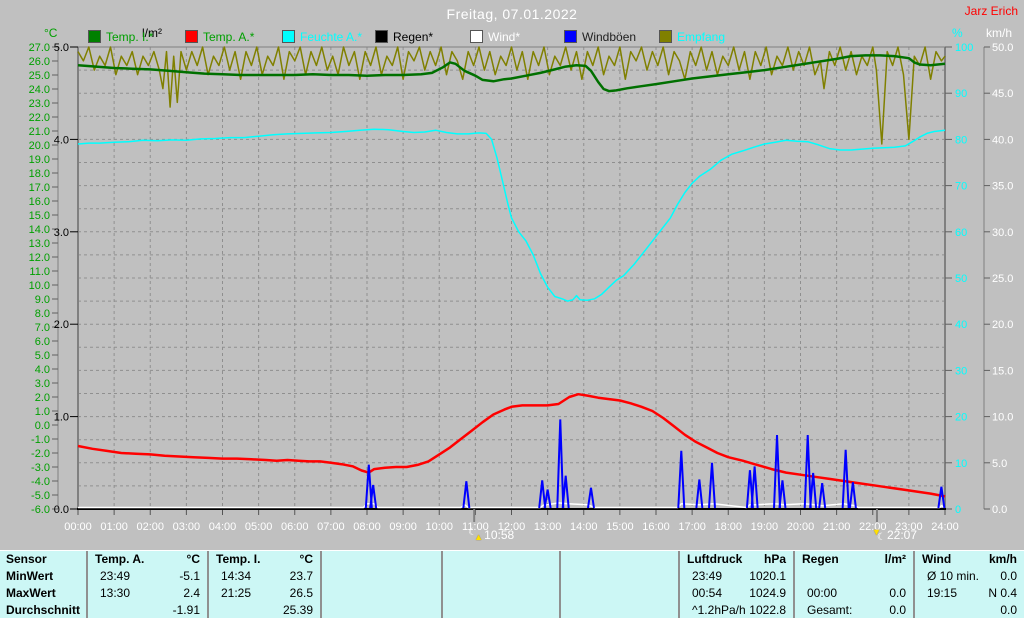 This screenshot has height=618, width=1024. Describe the element at coordinates (39, 90) in the screenshot. I see `celsius-tick-label: 24.0` at that location.